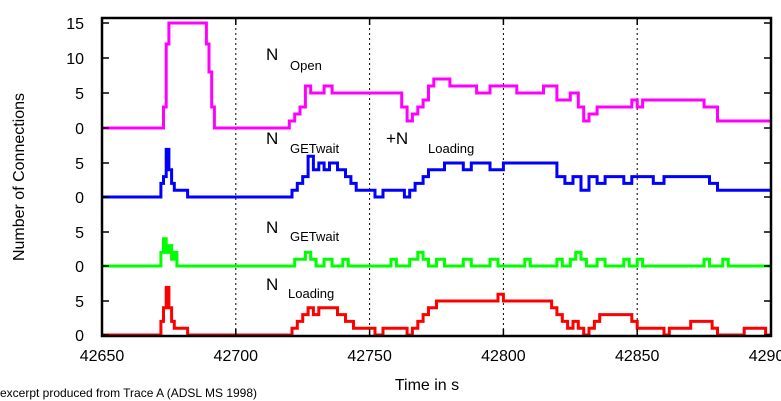  I want to click on annotation-loading-sub: Loading, so click(311, 293).